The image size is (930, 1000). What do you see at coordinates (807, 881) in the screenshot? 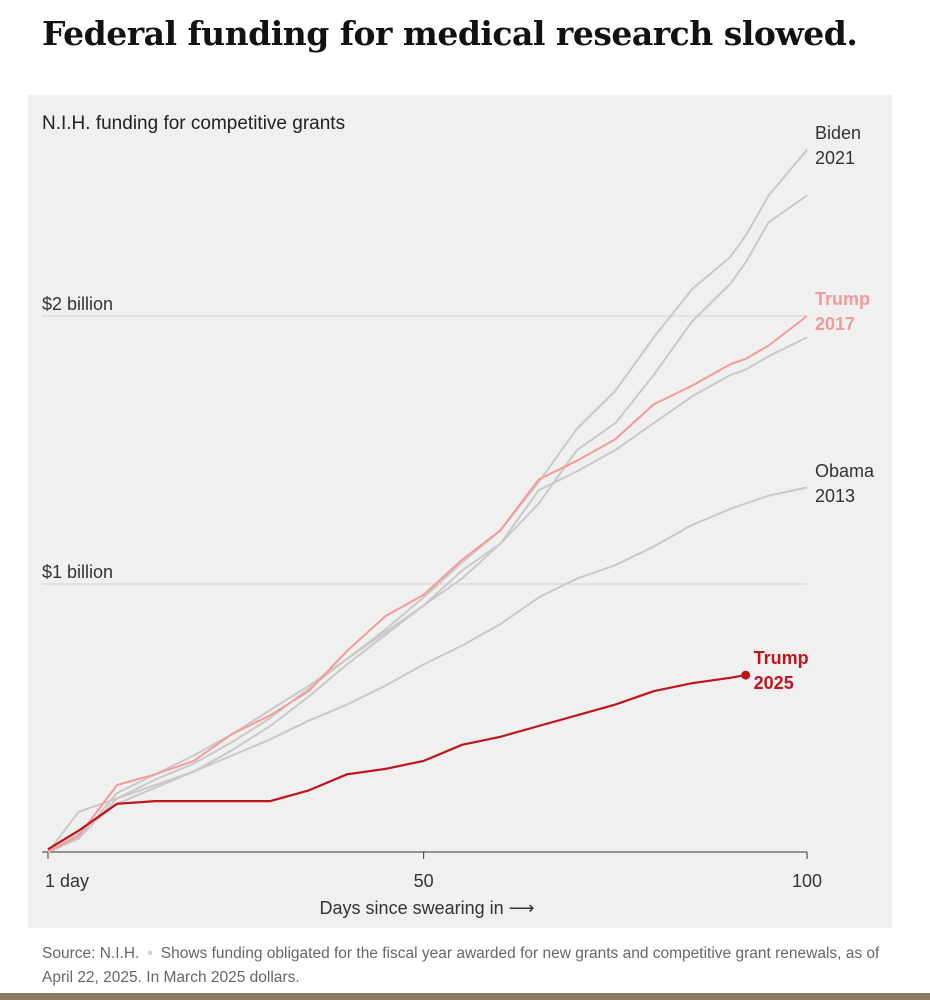
I see `x-tick-label: 100` at bounding box center [807, 881].